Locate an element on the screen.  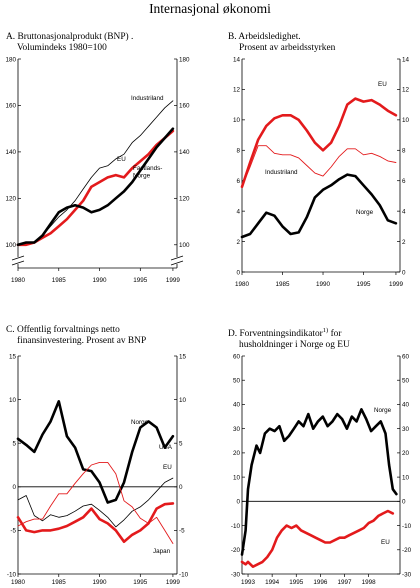
y-tick-label-right: 20 is located at coordinates (406, 453).